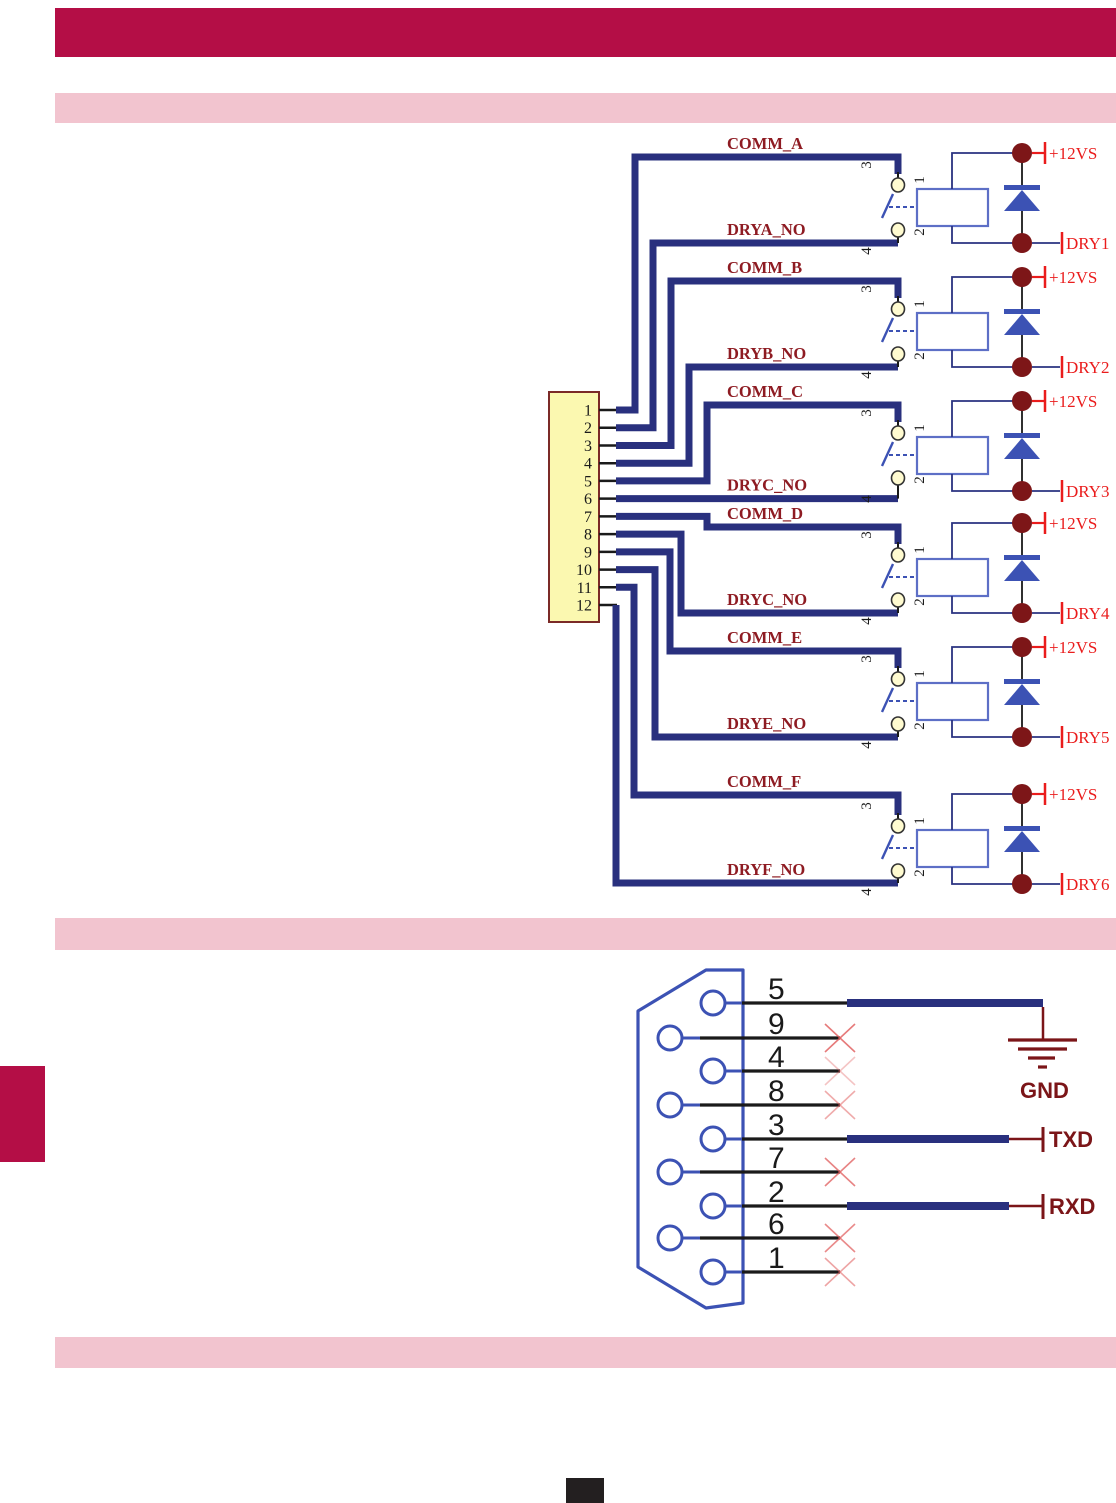 The width and height of the screenshot is (1116, 1503). I want to click on db9-pin-number: 4, so click(776, 1057).